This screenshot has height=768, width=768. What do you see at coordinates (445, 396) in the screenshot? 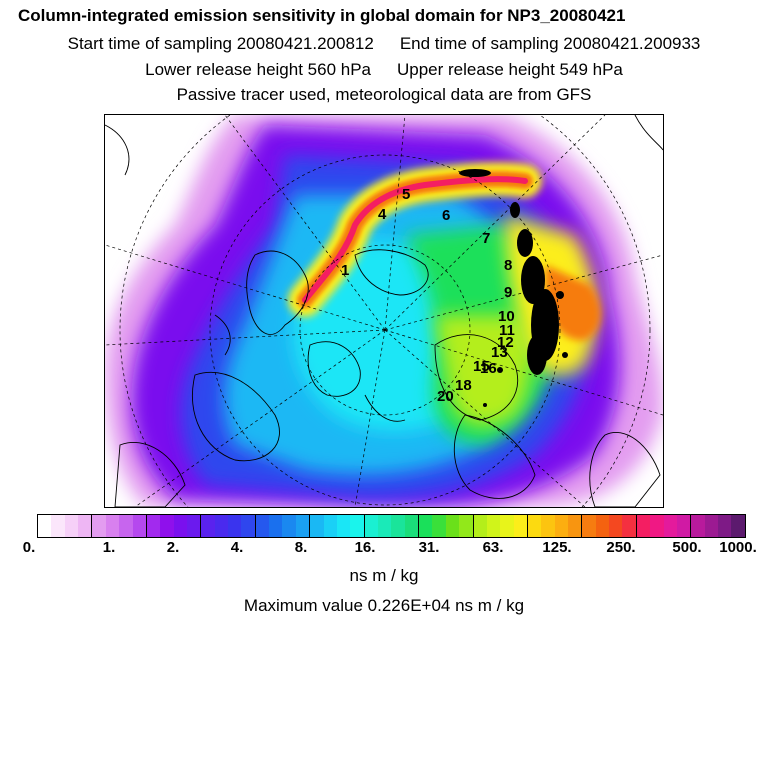
I see `trajectory-label: 20` at bounding box center [445, 396].